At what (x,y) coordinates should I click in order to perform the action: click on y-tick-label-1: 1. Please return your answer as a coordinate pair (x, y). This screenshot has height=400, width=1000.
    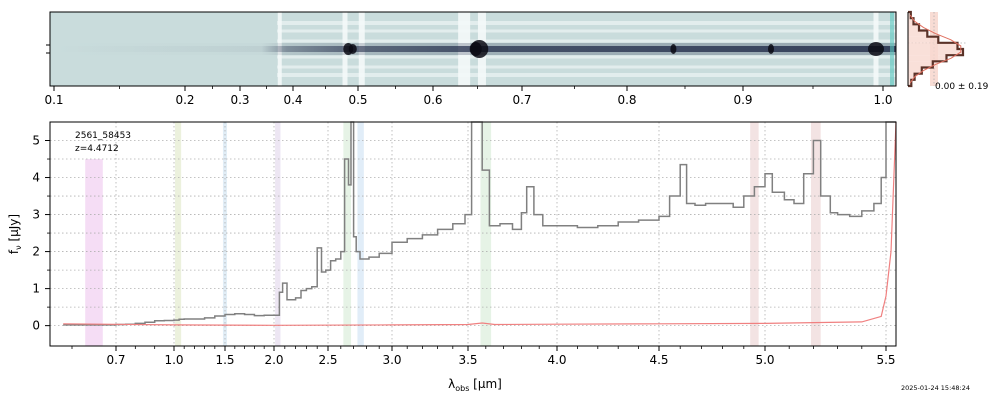
    Looking at the image, I should click on (36, 289).